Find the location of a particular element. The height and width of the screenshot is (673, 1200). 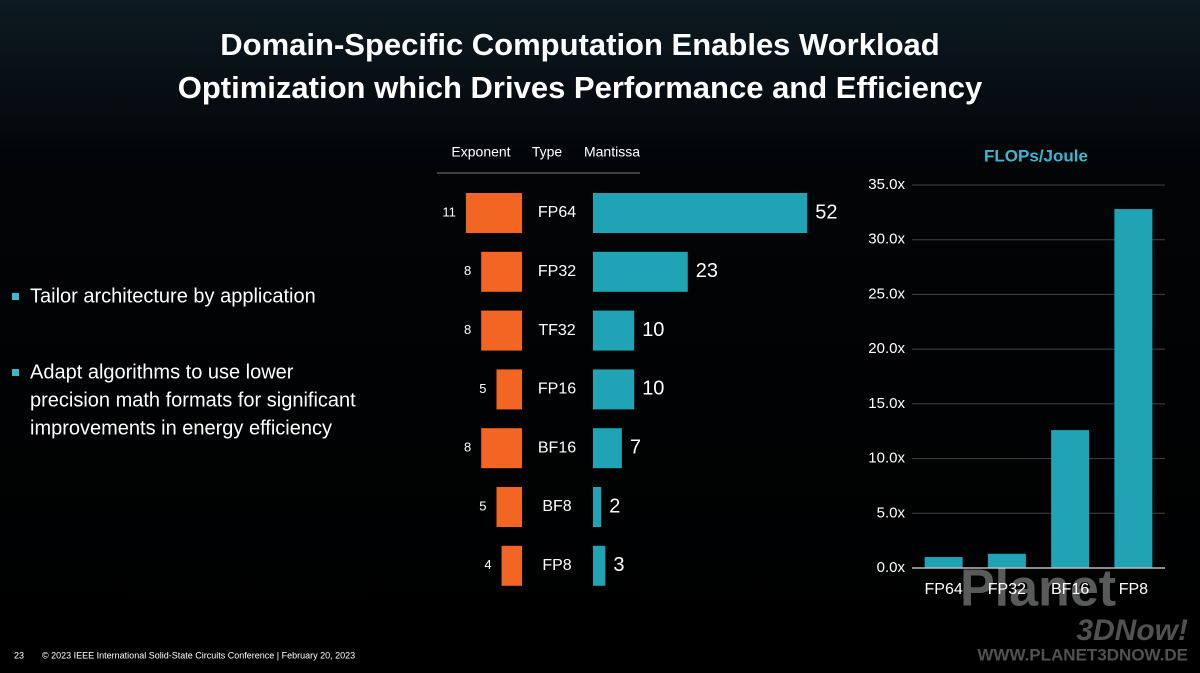

x-tick-label: BF16 is located at coordinates (1070, 589).